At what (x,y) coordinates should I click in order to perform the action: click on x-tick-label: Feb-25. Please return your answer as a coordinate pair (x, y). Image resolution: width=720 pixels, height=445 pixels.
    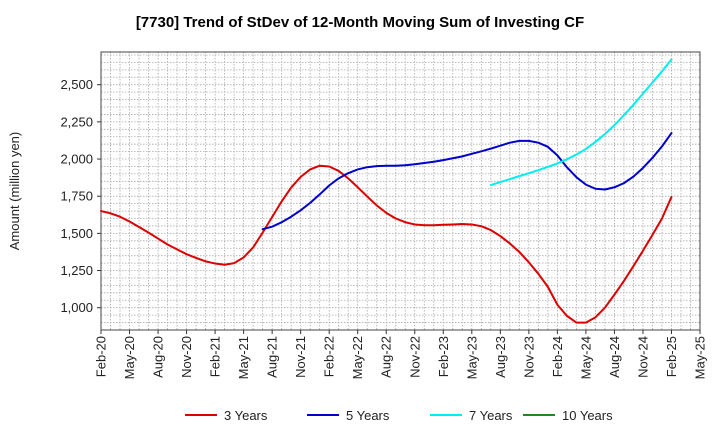
    Looking at the image, I should click on (671, 356).